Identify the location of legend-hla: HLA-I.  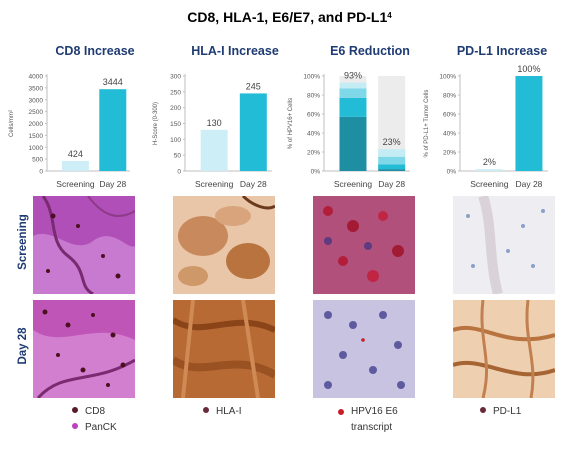
(222, 412).